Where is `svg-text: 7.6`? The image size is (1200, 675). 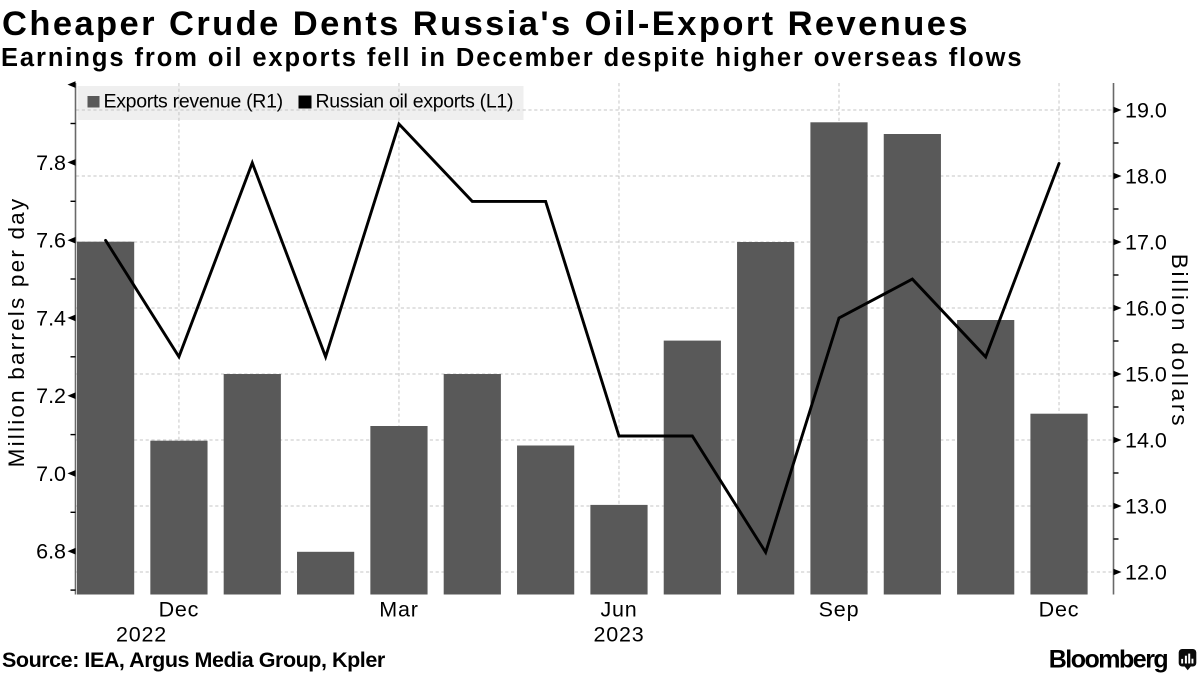
svg-text: 7.6 is located at coordinates (51, 241).